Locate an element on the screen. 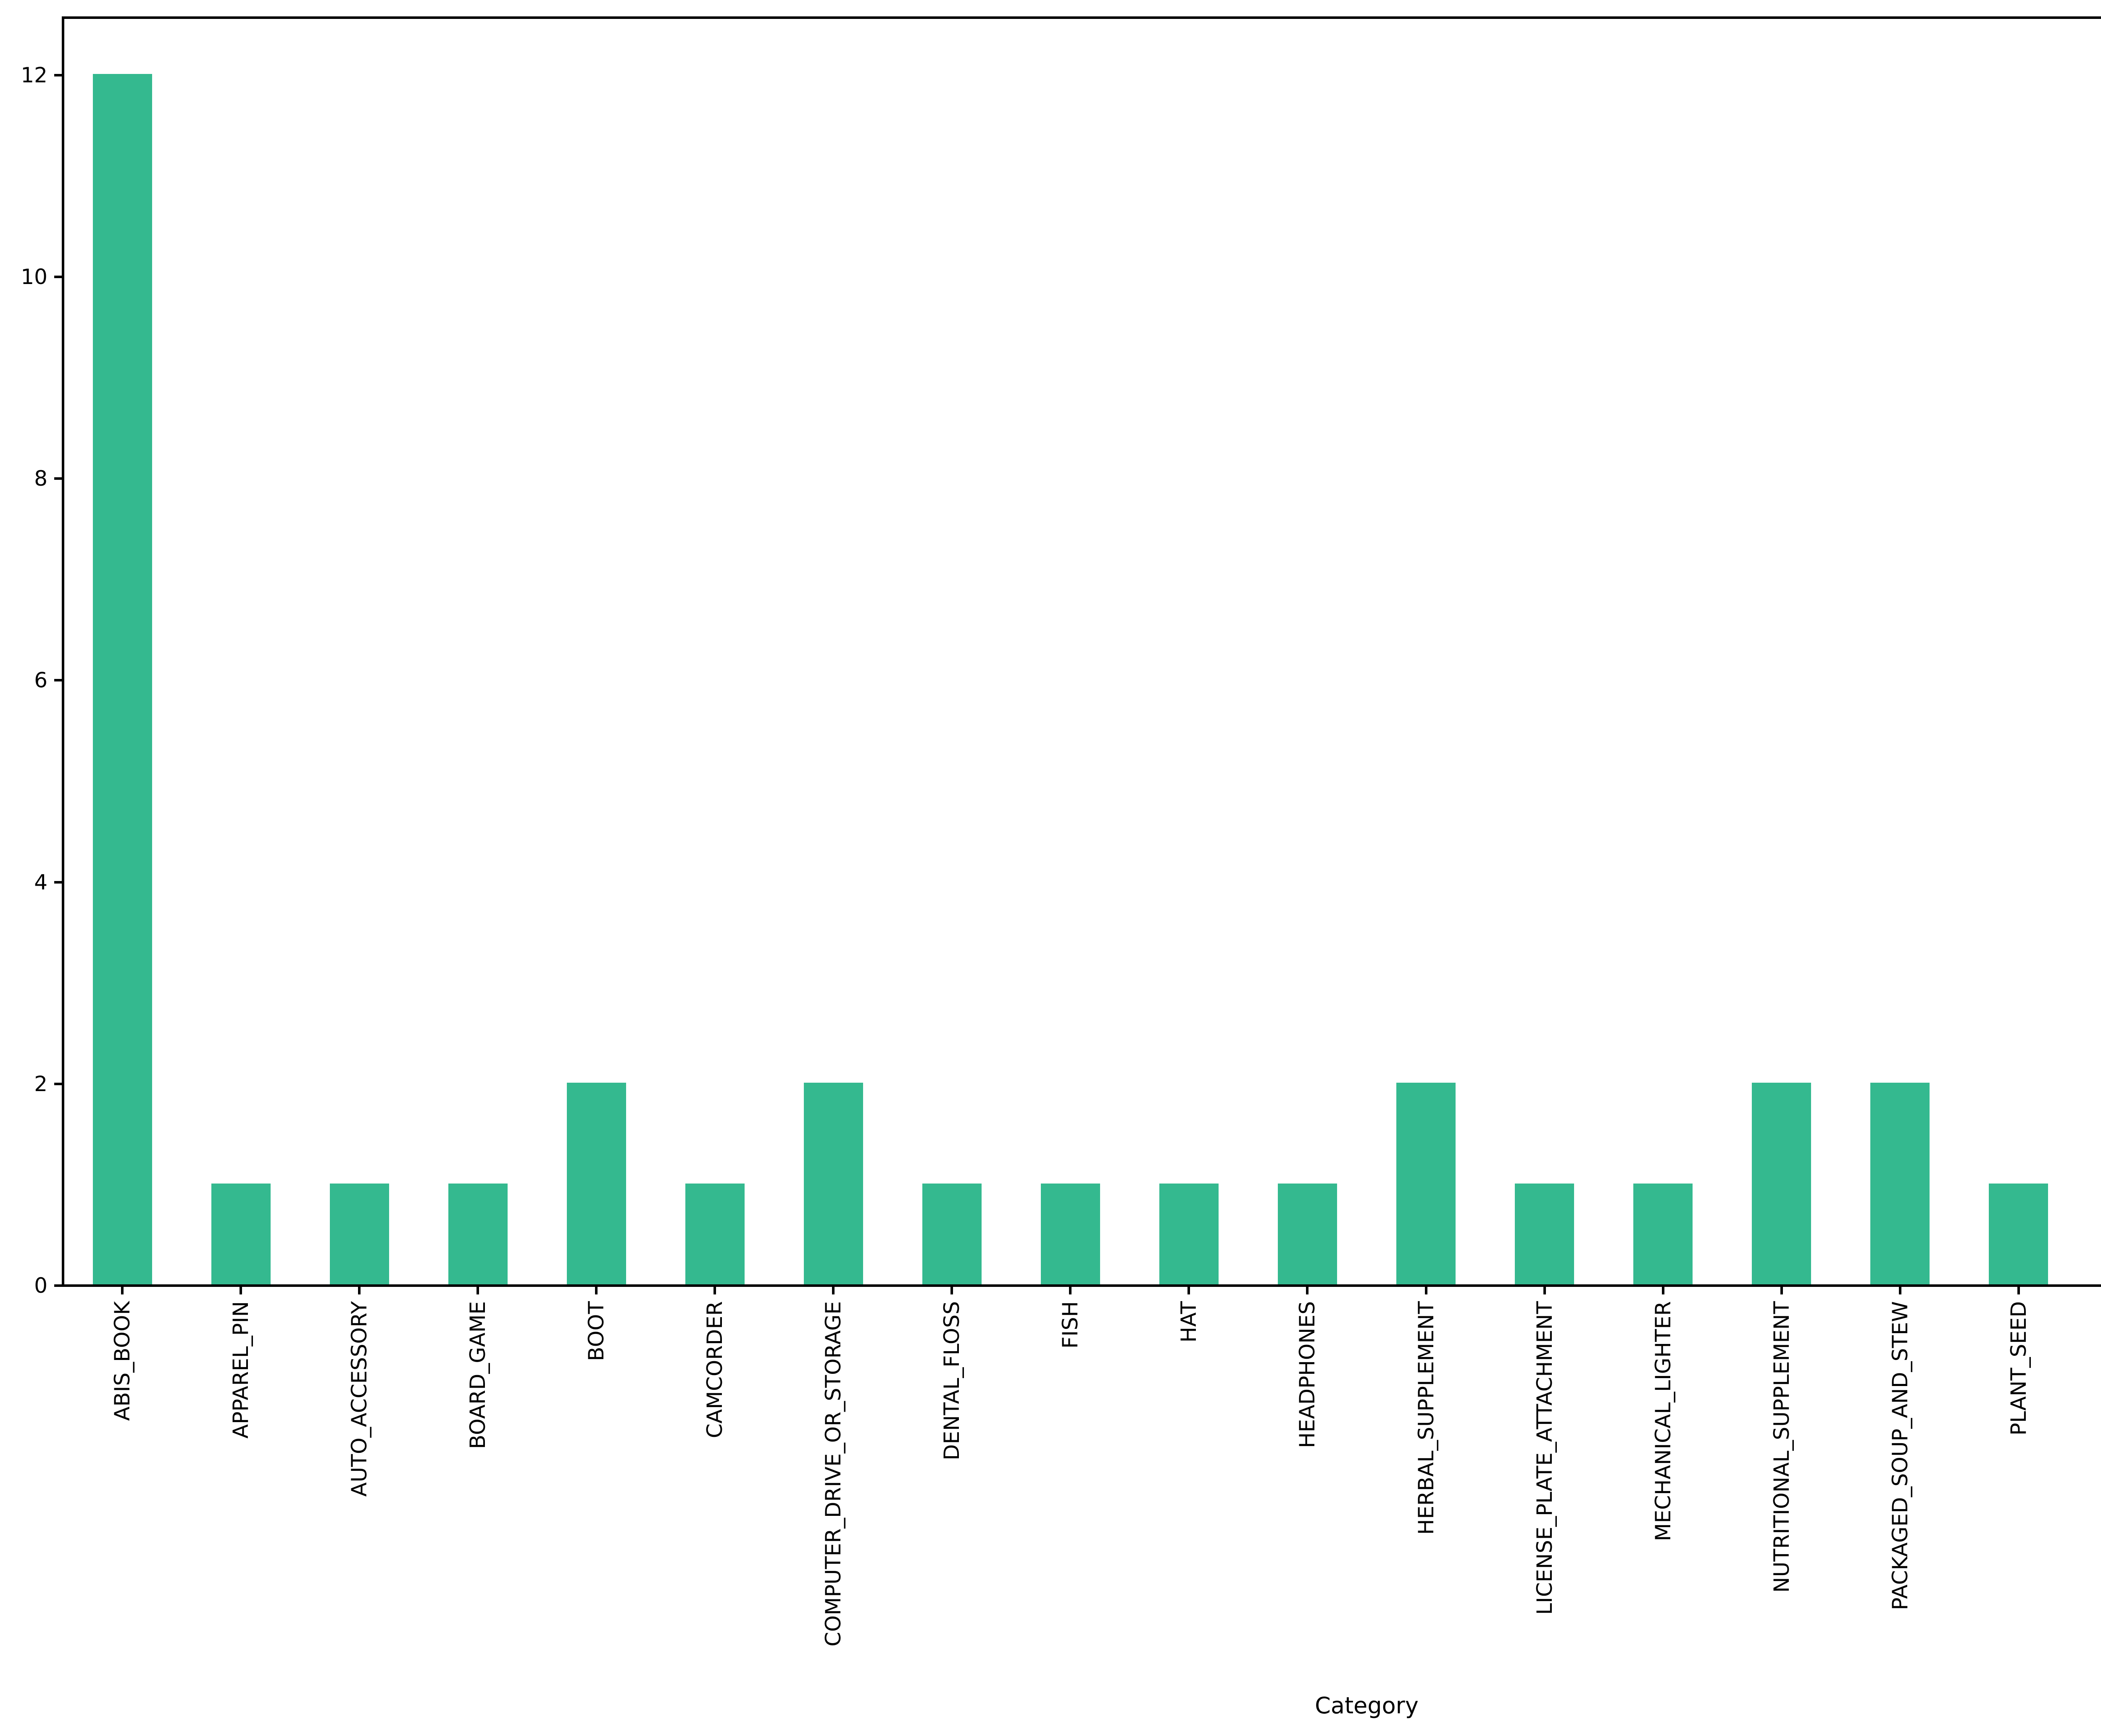 The width and height of the screenshot is (2101, 1736). x-tick-label: BOOT is located at coordinates (596, 1331).